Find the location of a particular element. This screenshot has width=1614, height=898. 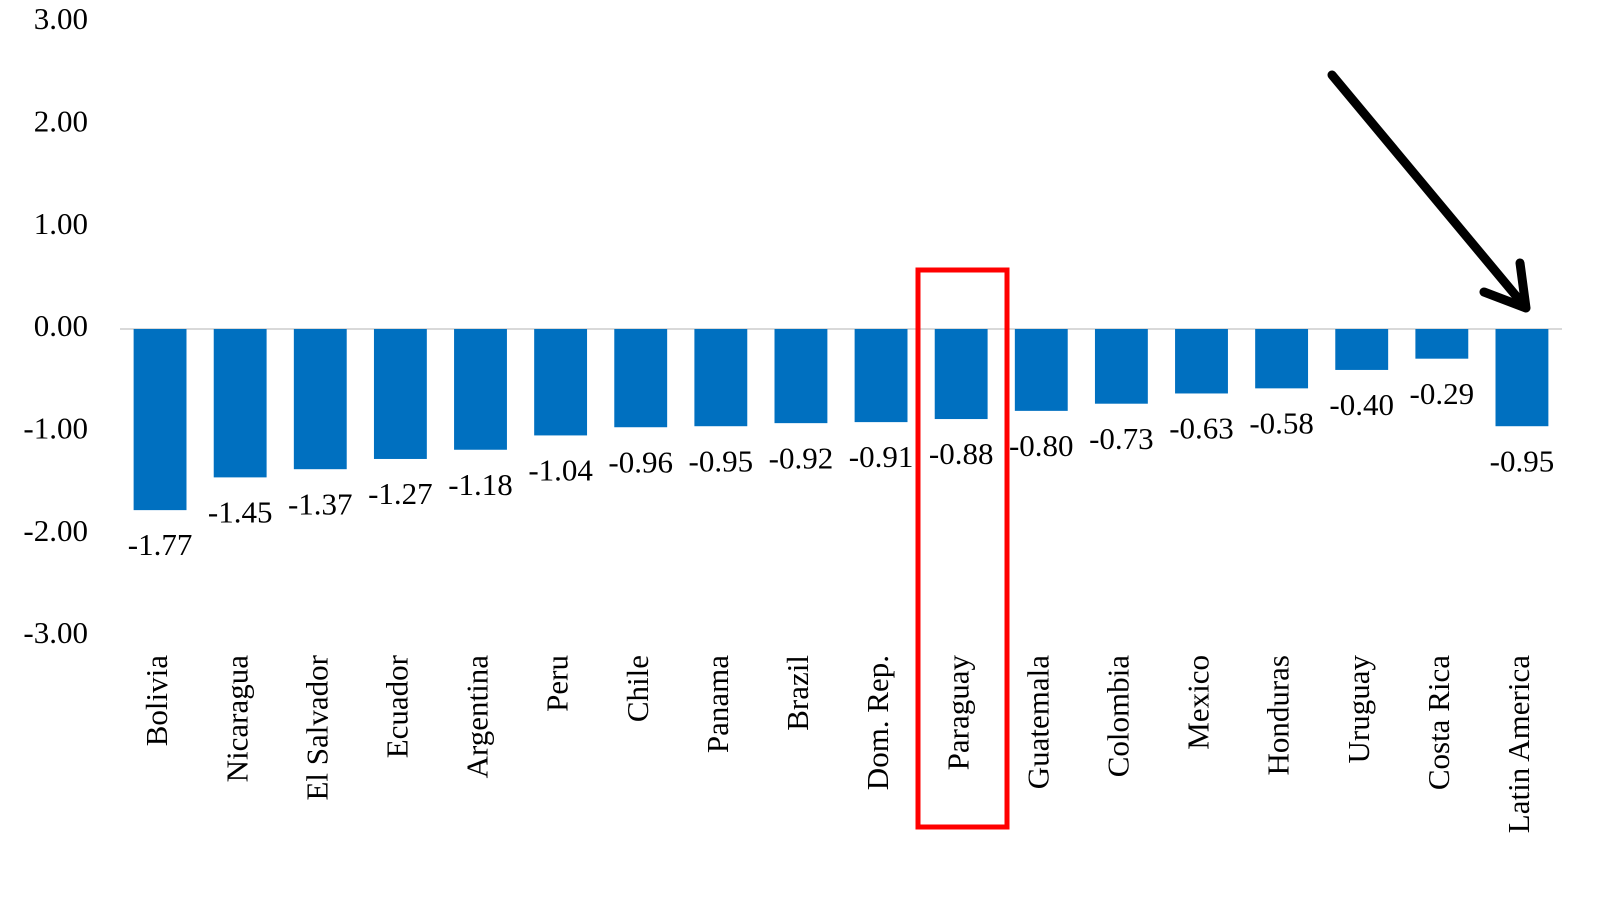

y-tick-label: -2.00 is located at coordinates (55, 530).